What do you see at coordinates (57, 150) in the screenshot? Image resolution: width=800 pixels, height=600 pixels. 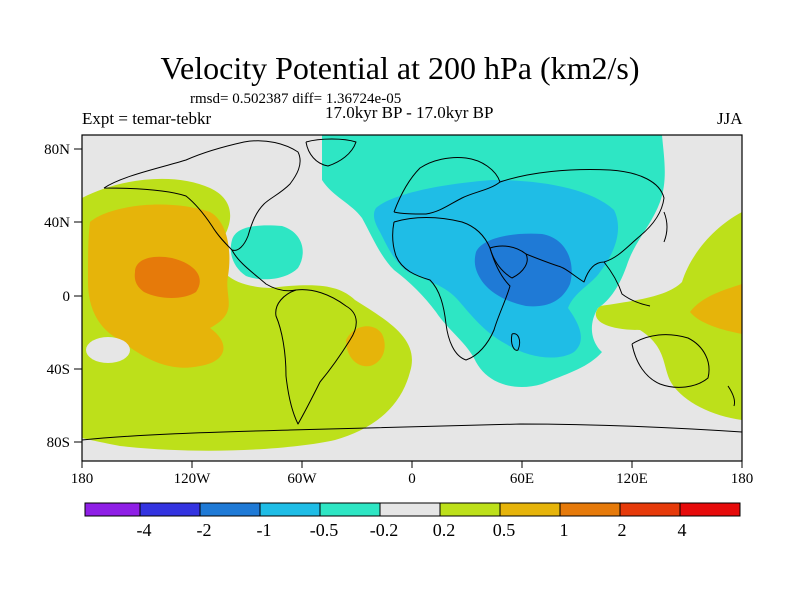 I see `lat-tick-label: 80N` at bounding box center [57, 150].